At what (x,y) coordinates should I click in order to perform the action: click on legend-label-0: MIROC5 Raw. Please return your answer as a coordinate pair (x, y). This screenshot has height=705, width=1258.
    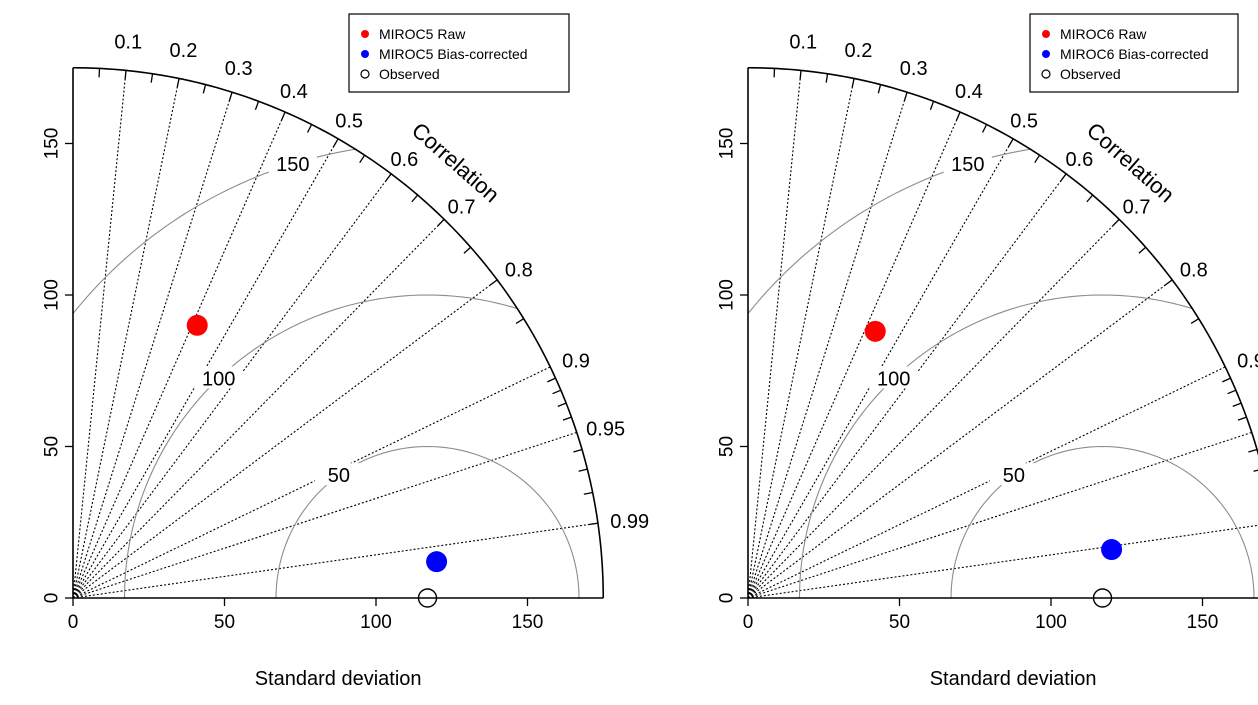
    Looking at the image, I should click on (422, 34).